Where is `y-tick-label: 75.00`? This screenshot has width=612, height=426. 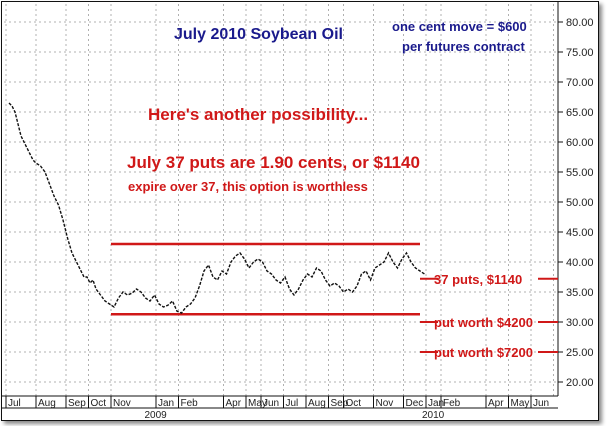
y-tick-label: 75.00 is located at coordinates (580, 53).